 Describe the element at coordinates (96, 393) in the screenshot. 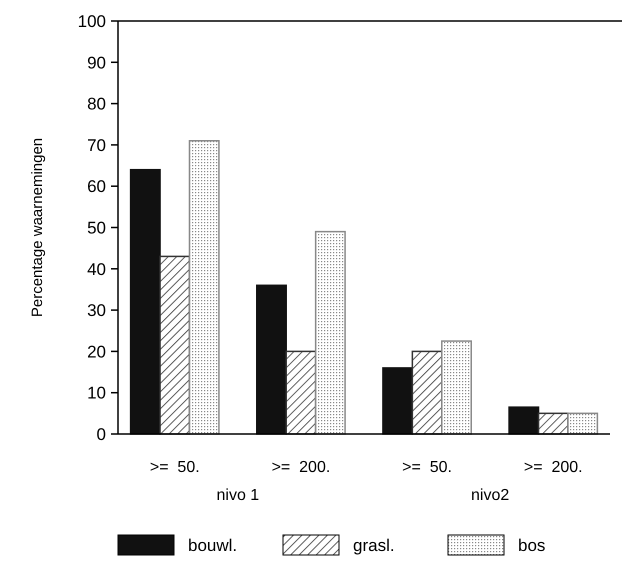

I see `y-tick-label: 10` at that location.